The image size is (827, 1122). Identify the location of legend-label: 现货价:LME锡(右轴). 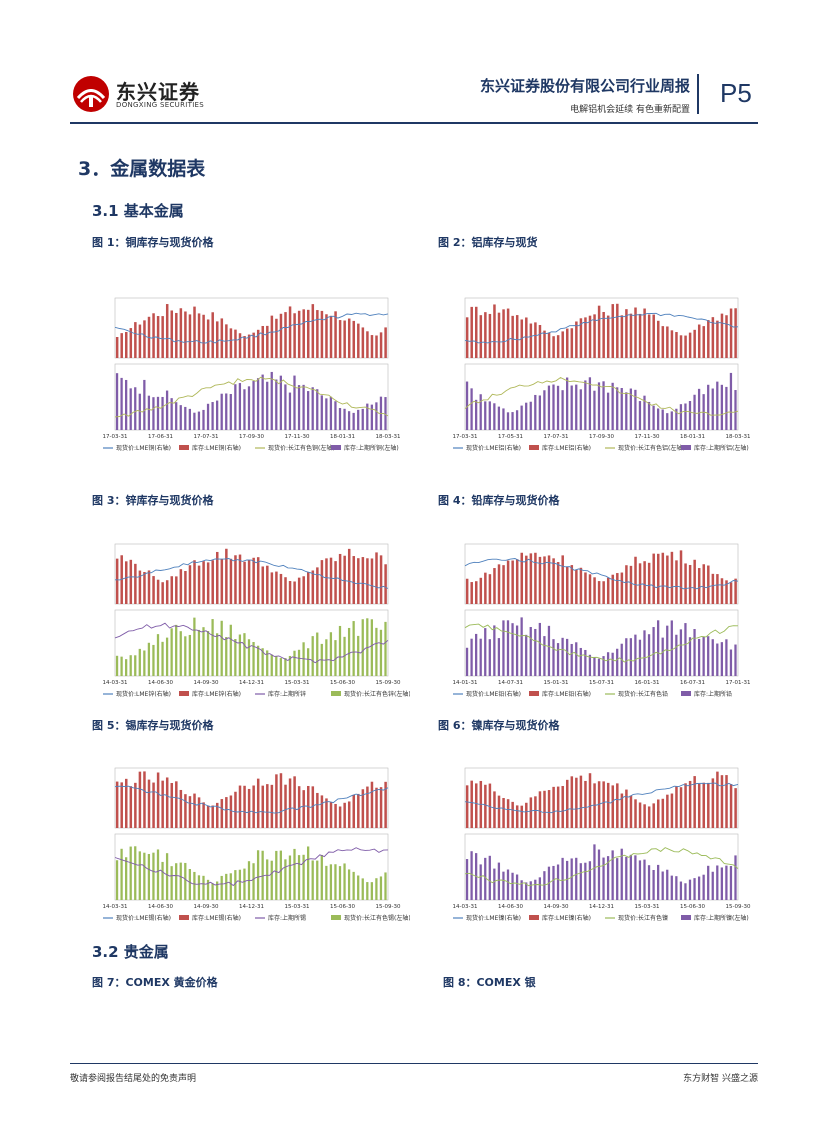
(143, 918).